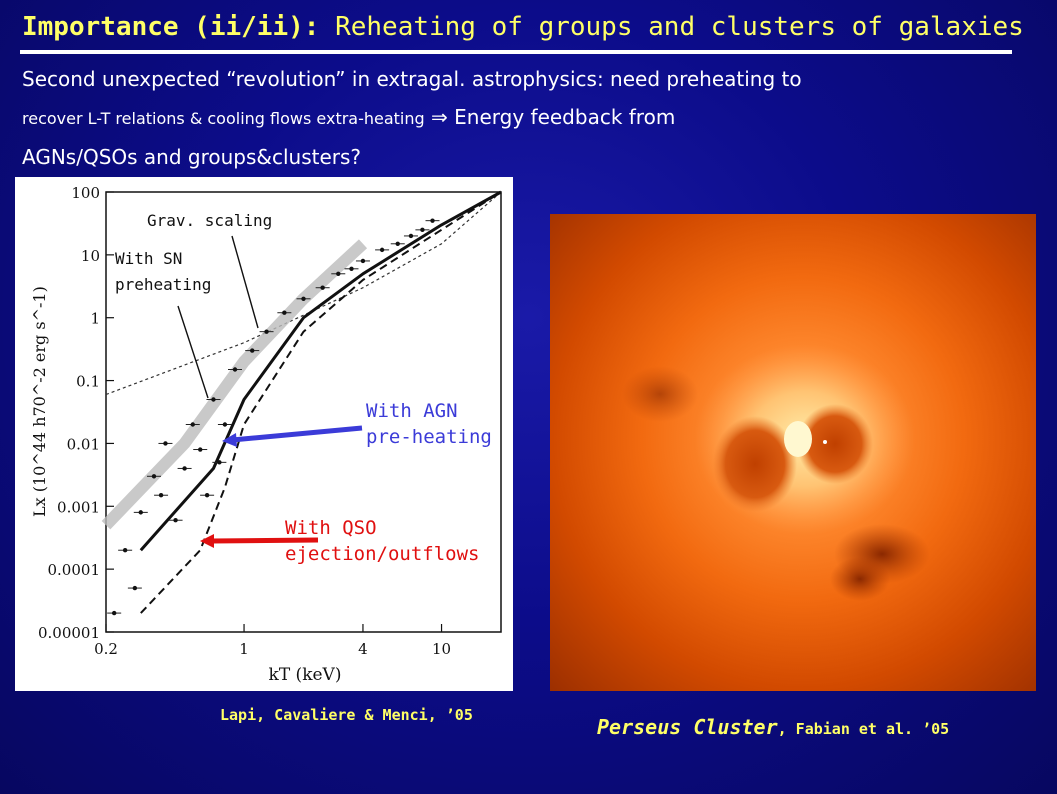 Image resolution: width=1057 pixels, height=794 pixels. I want to click on y-tick-label: 0.00001, so click(69, 633).